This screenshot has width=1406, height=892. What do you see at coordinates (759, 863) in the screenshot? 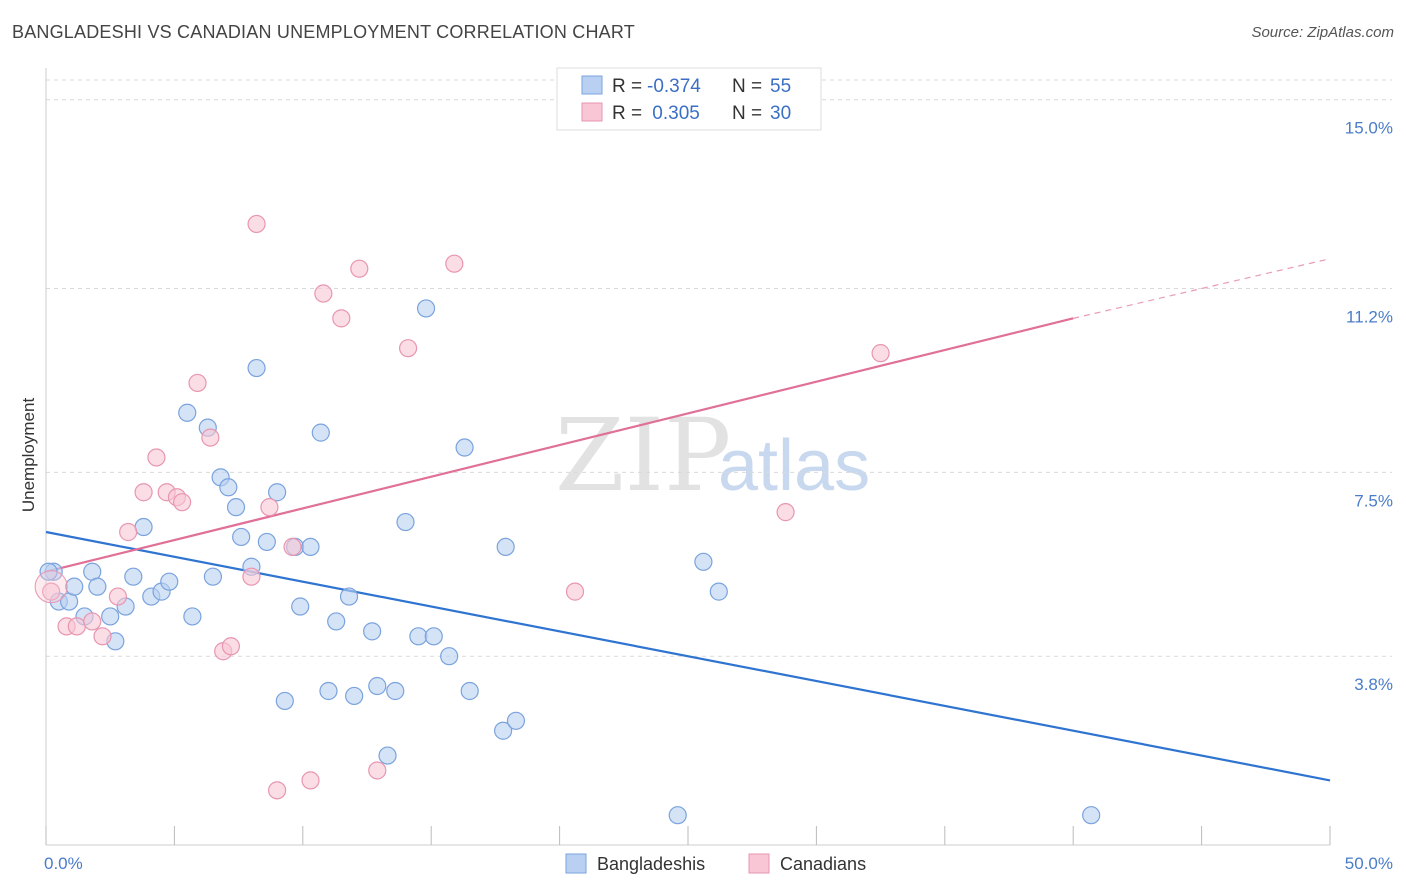
I see `bottom-legend-swatch-pink` at bounding box center [759, 863].